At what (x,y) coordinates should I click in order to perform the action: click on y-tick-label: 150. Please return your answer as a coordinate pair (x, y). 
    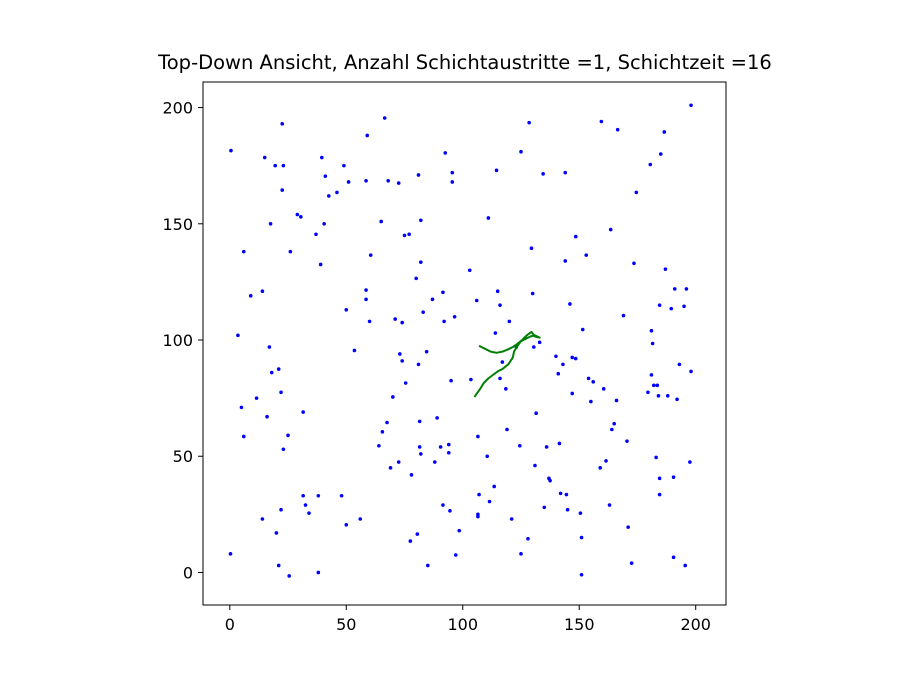
    Looking at the image, I should click on (177, 224).